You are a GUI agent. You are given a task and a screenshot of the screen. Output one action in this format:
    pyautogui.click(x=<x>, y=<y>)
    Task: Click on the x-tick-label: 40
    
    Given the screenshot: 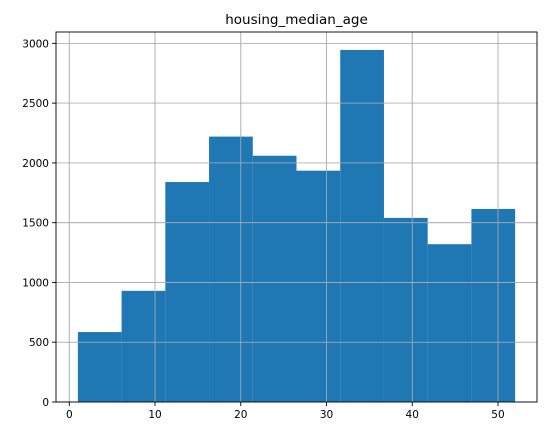 What is the action you would take?
    pyautogui.click(x=412, y=415)
    